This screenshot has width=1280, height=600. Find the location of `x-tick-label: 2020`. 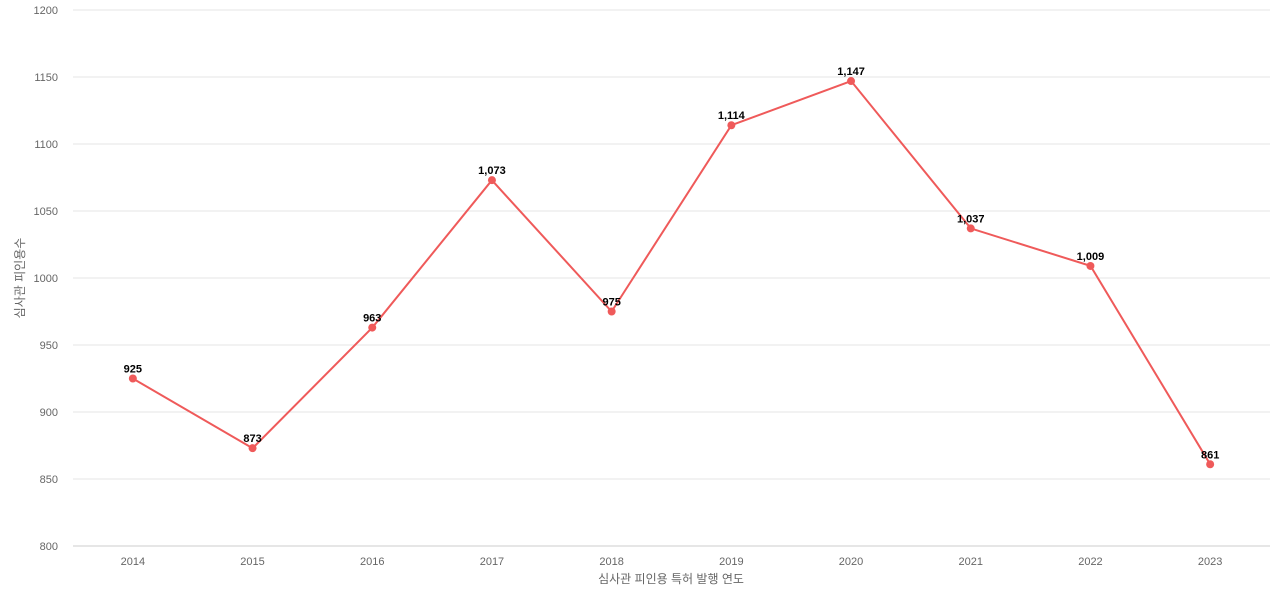

x-tick-label: 2020 is located at coordinates (851, 562).